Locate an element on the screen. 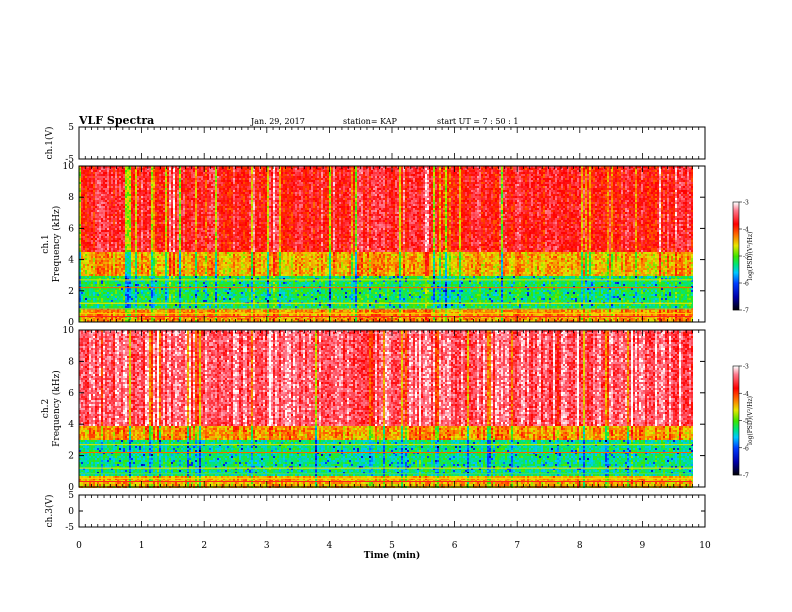 This screenshot has height=612, width=792. xtick-label: 6 is located at coordinates (455, 546).